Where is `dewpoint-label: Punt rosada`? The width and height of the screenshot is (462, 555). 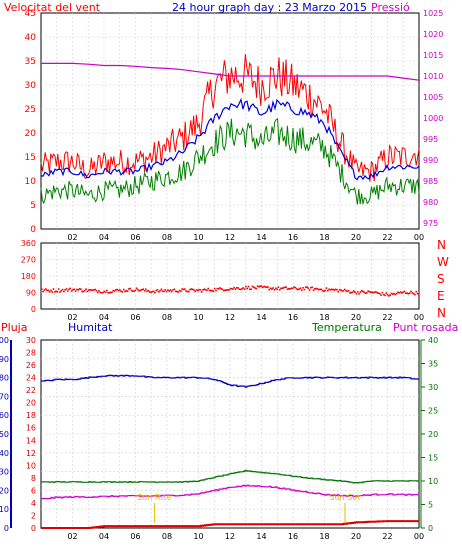
dewpoint-label: Punt rosada is located at coordinates (425, 327).